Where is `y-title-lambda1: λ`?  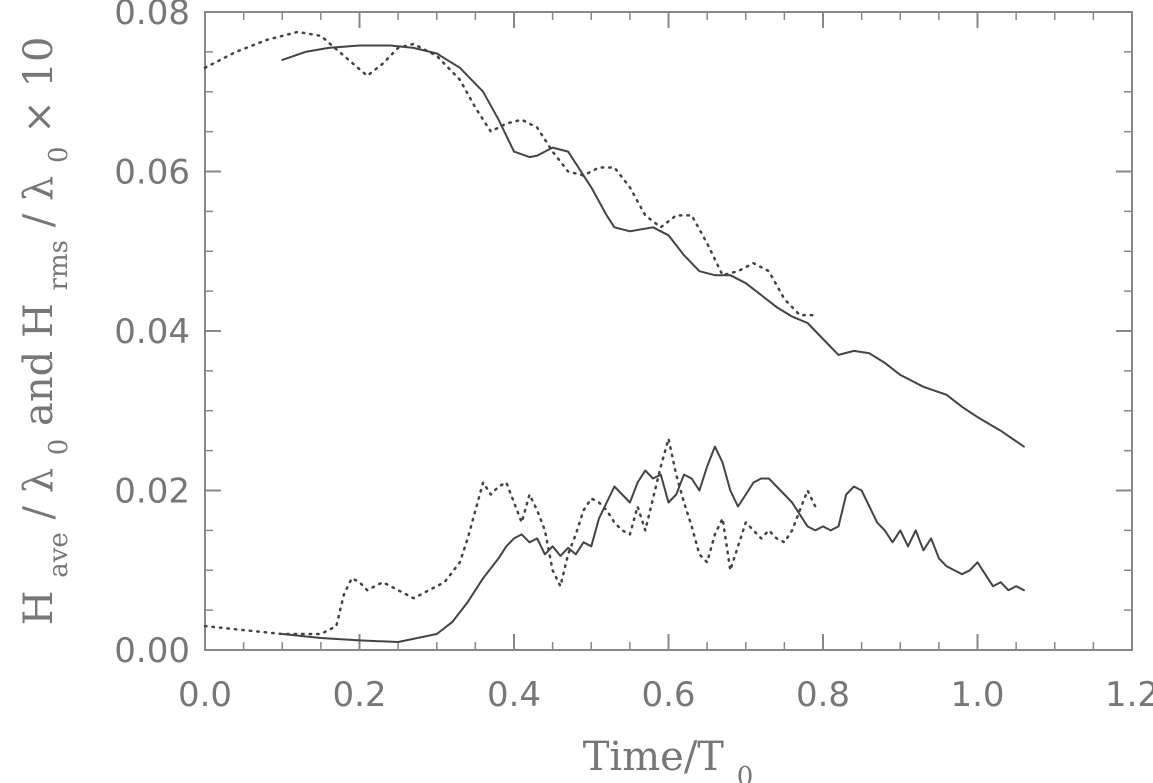 y-title-lambda1: λ is located at coordinates (39, 480).